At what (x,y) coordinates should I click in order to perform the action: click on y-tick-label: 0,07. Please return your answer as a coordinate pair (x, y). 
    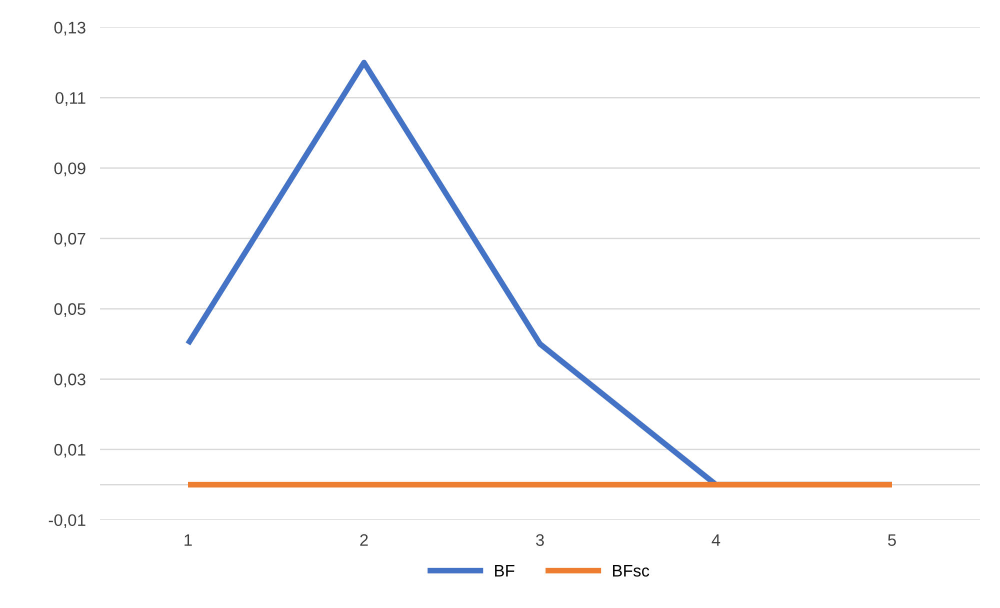
    Looking at the image, I should click on (70, 239).